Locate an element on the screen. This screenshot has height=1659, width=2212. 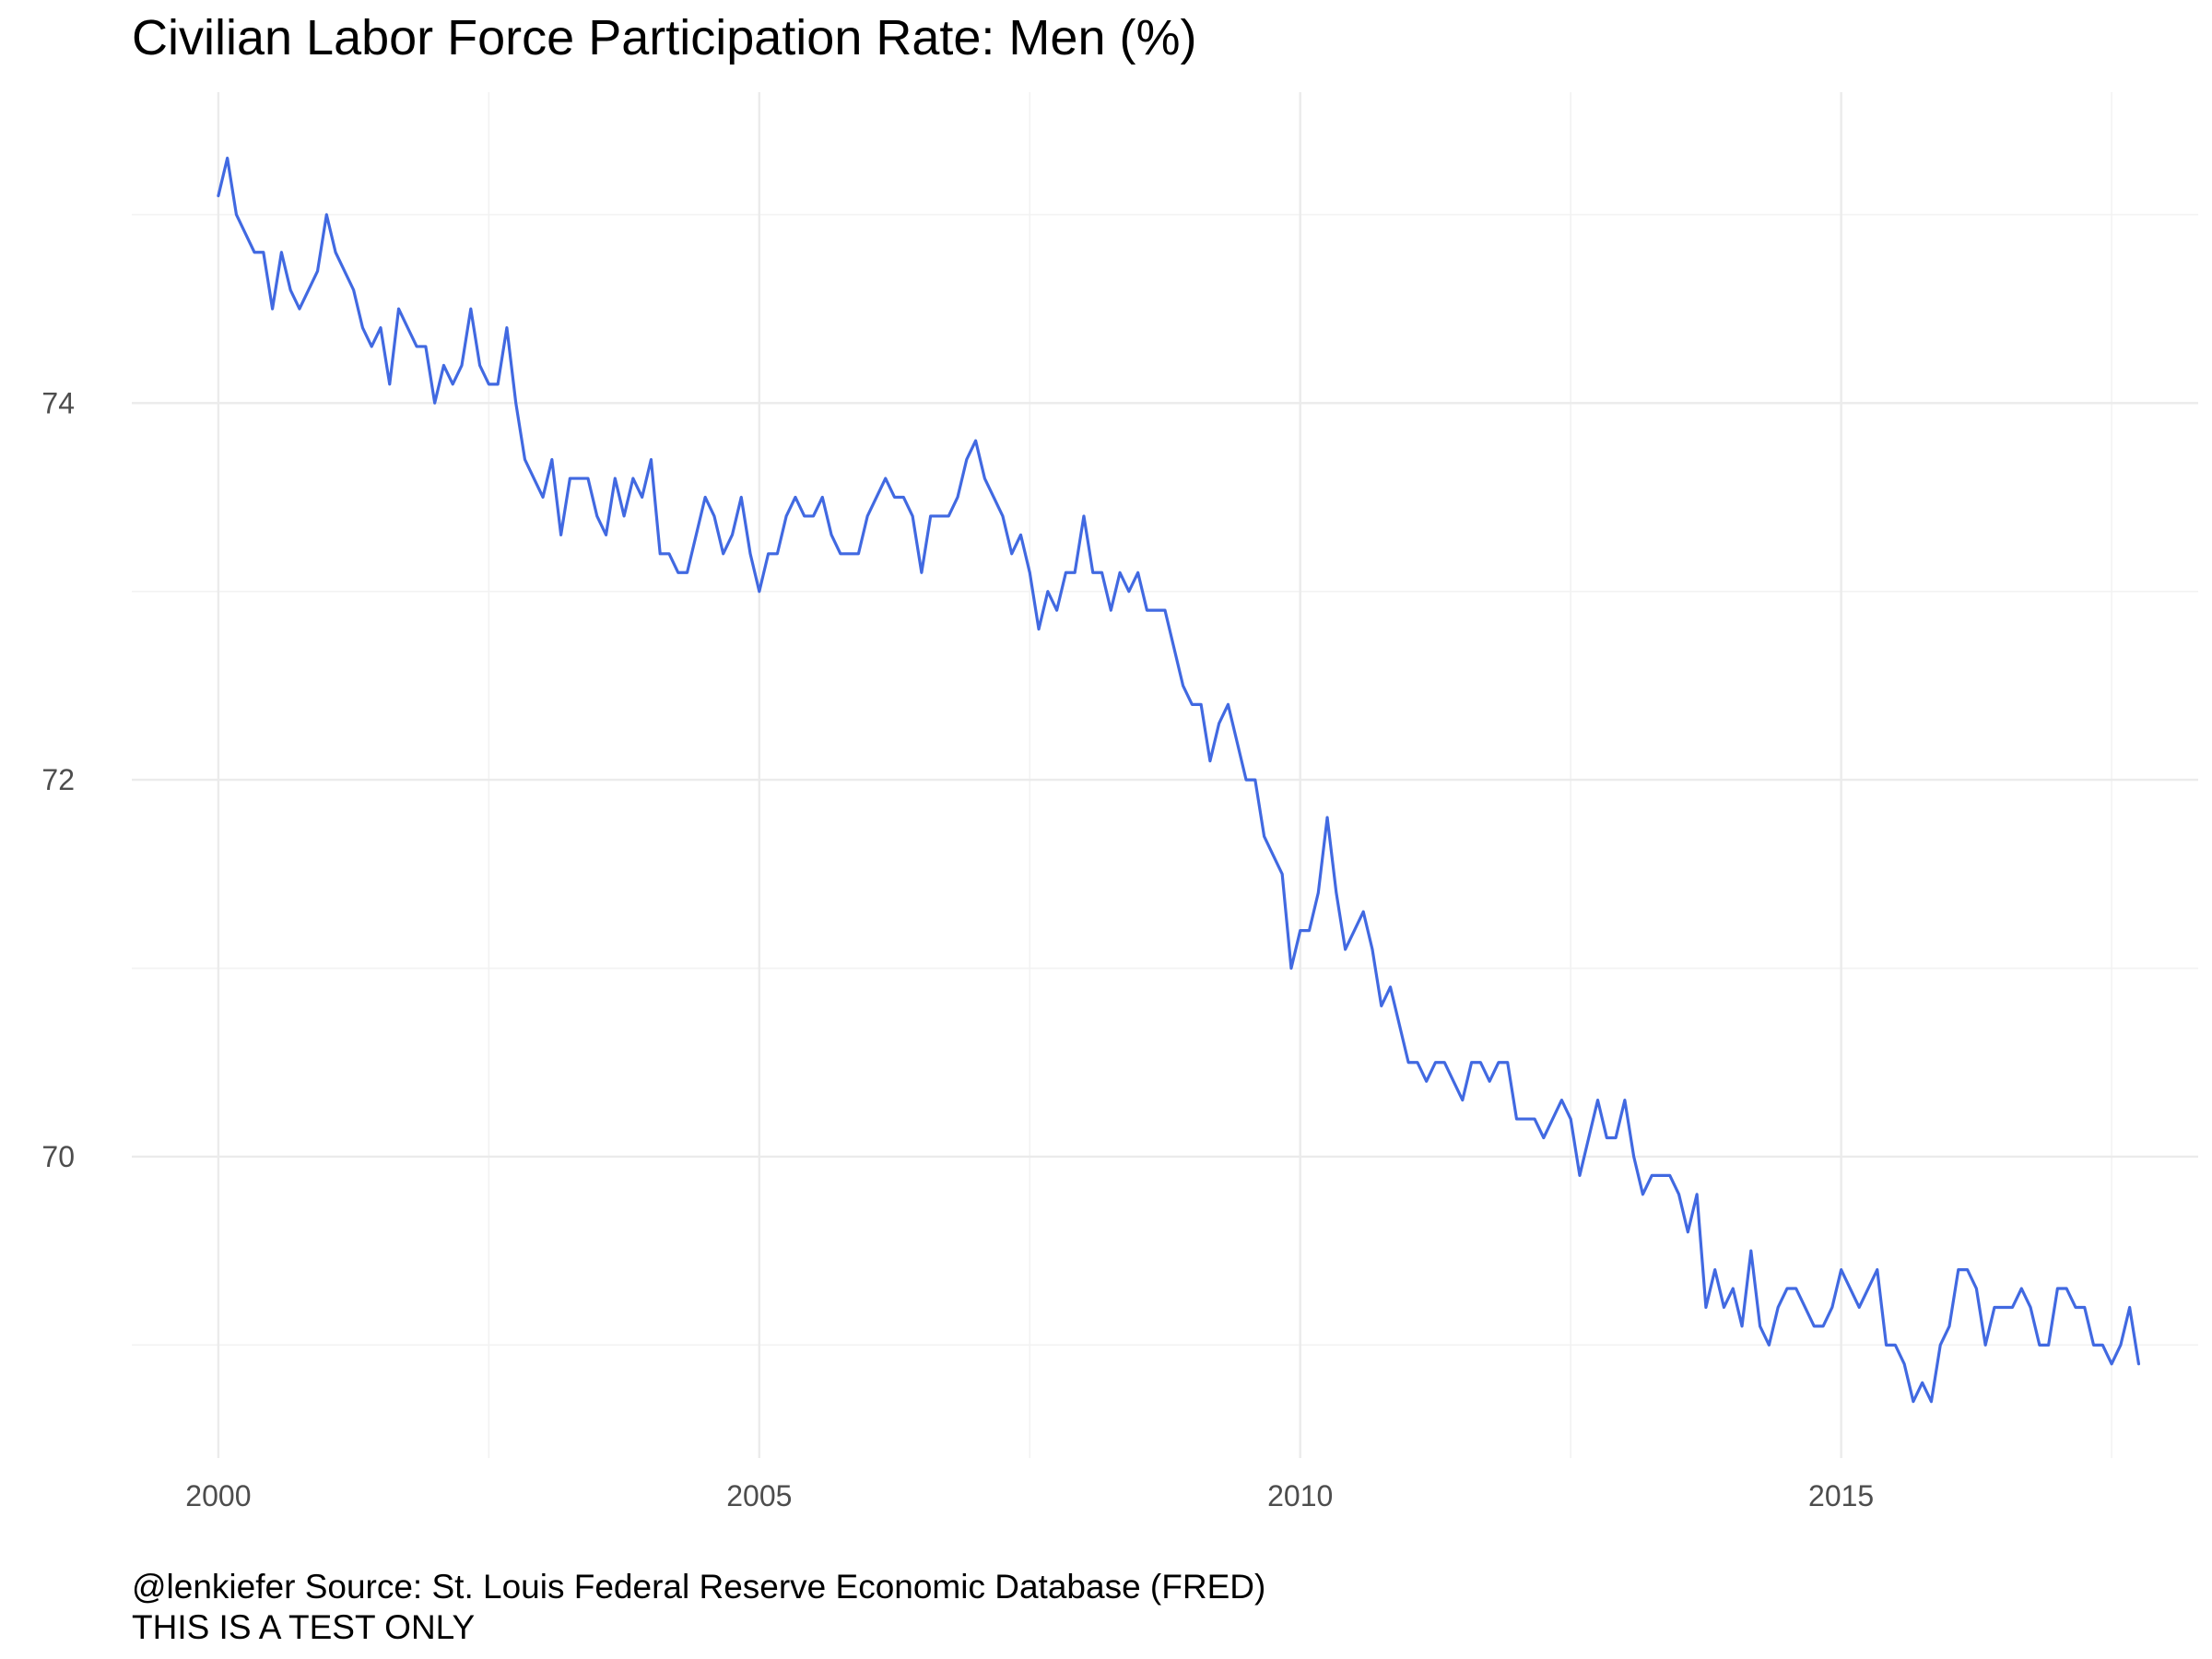
x-tick-label: 2010 is located at coordinates (1300, 1495).